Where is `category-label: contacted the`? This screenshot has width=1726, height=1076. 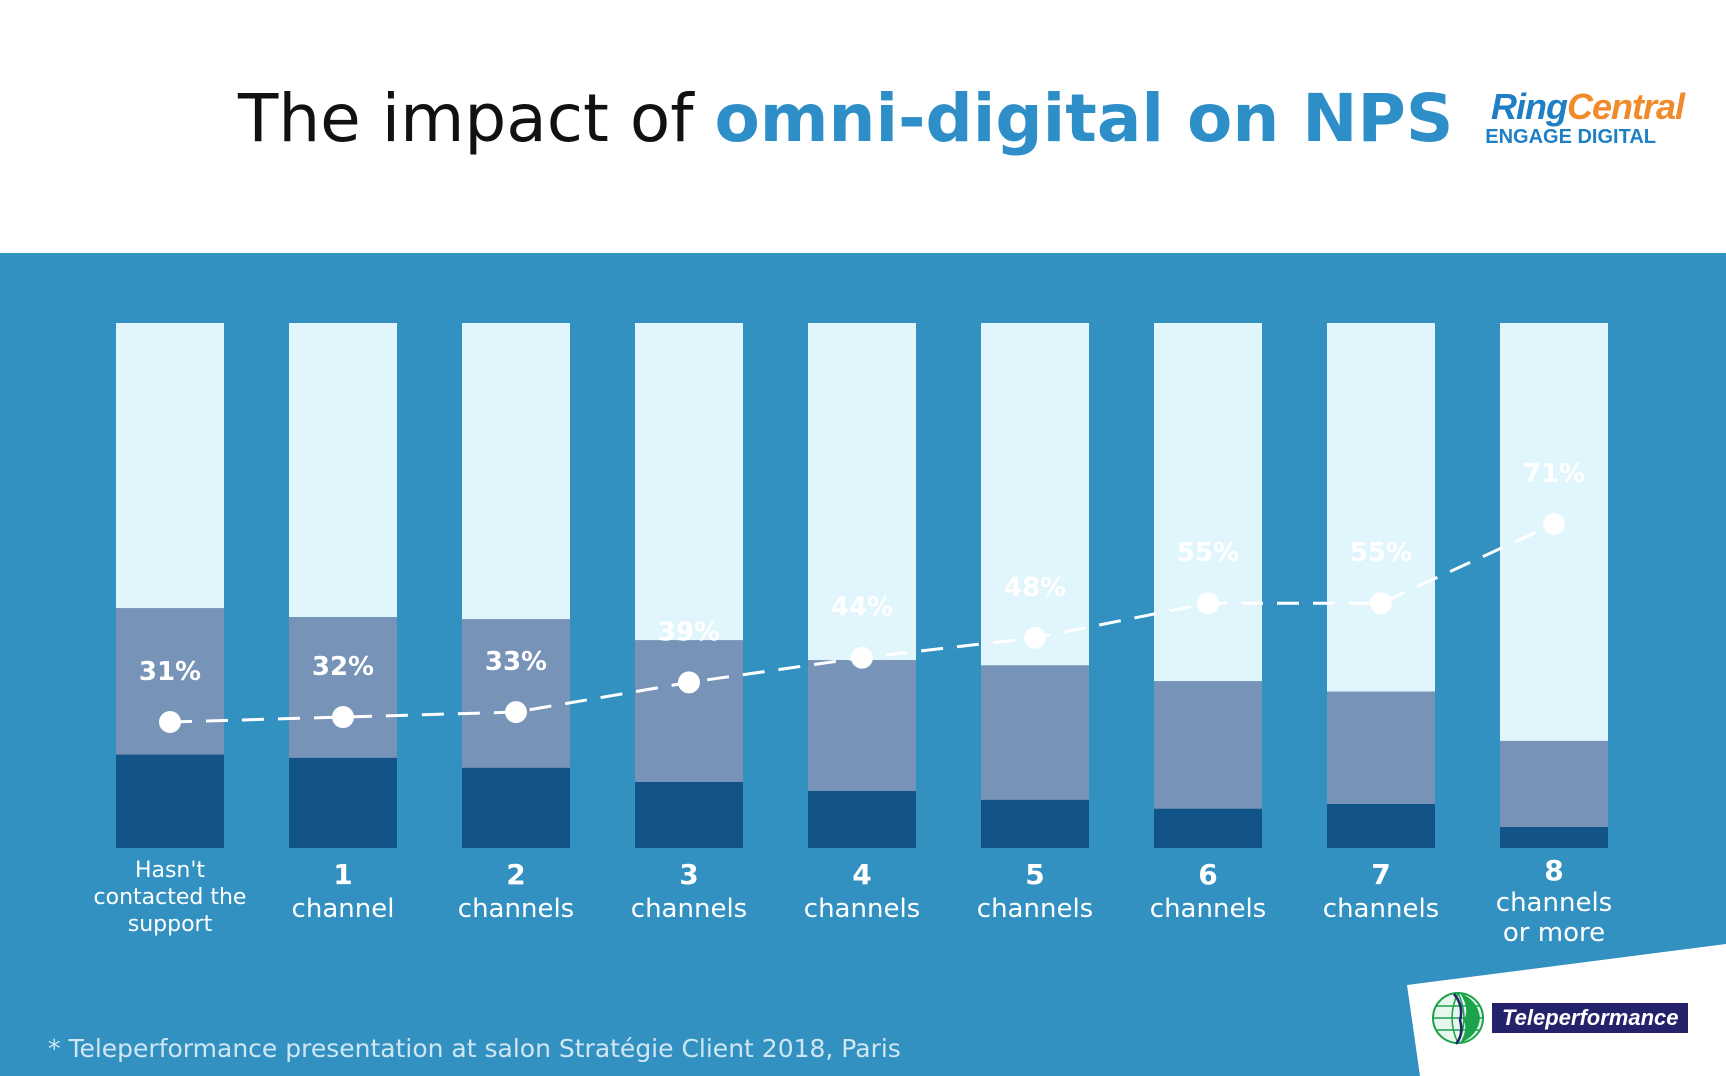
category-label: contacted the is located at coordinates (170, 897).